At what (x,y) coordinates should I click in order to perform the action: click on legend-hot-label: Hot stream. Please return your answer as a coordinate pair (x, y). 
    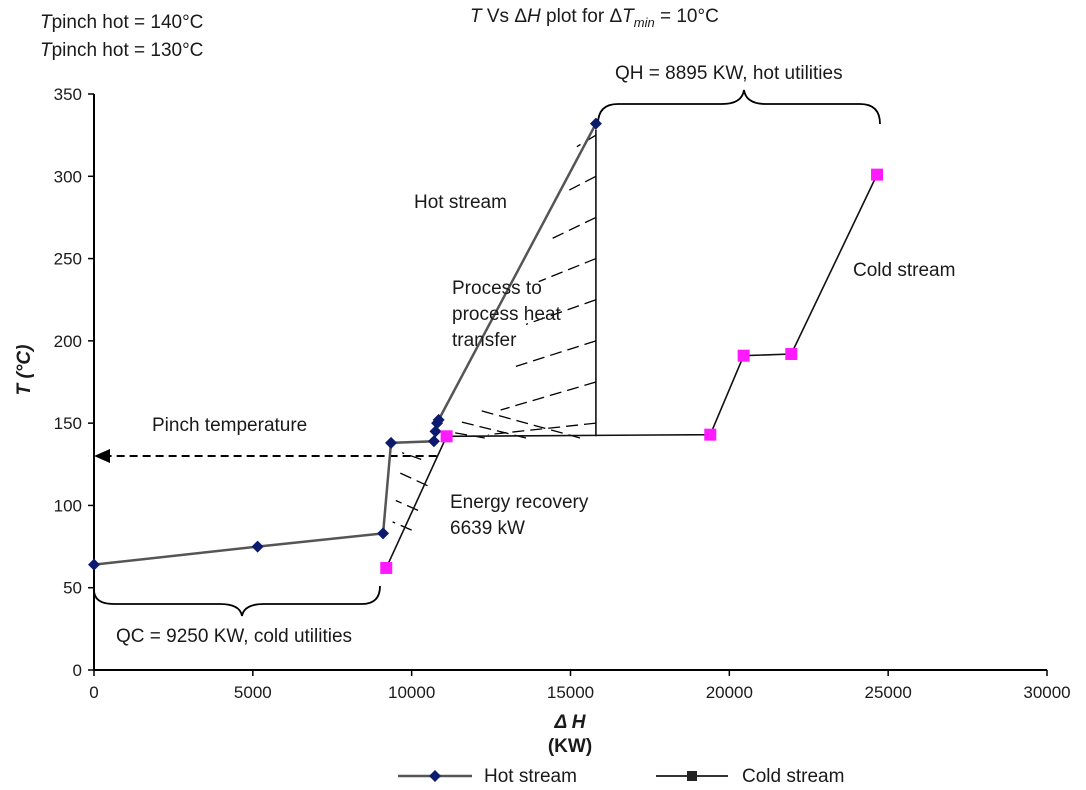
    Looking at the image, I should click on (530, 776).